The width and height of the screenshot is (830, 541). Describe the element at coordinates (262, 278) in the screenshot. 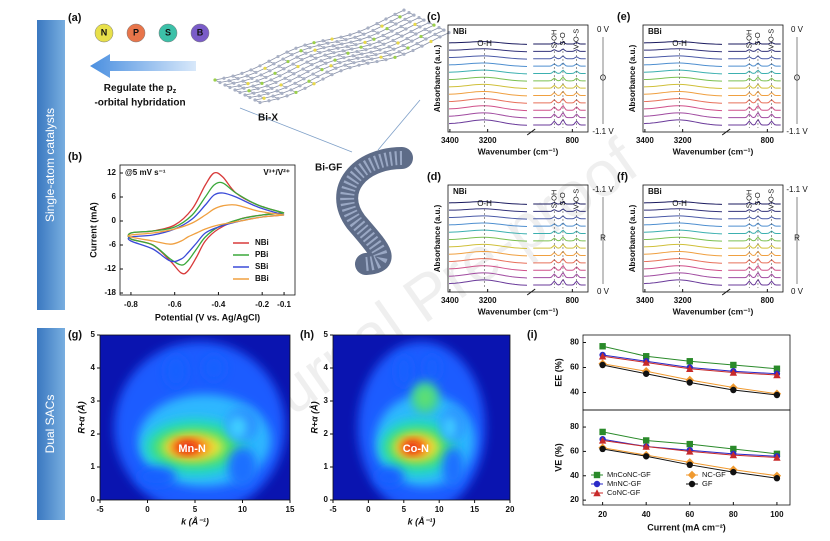

I see `legend-label: BBi` at that location.